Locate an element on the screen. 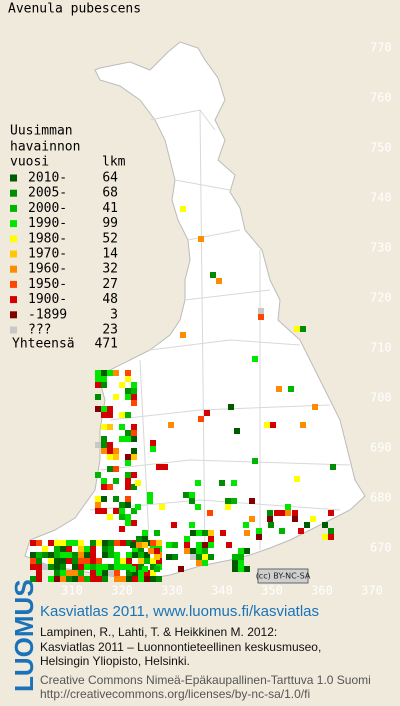  legend-label: 2010- is located at coordinates (47, 178).